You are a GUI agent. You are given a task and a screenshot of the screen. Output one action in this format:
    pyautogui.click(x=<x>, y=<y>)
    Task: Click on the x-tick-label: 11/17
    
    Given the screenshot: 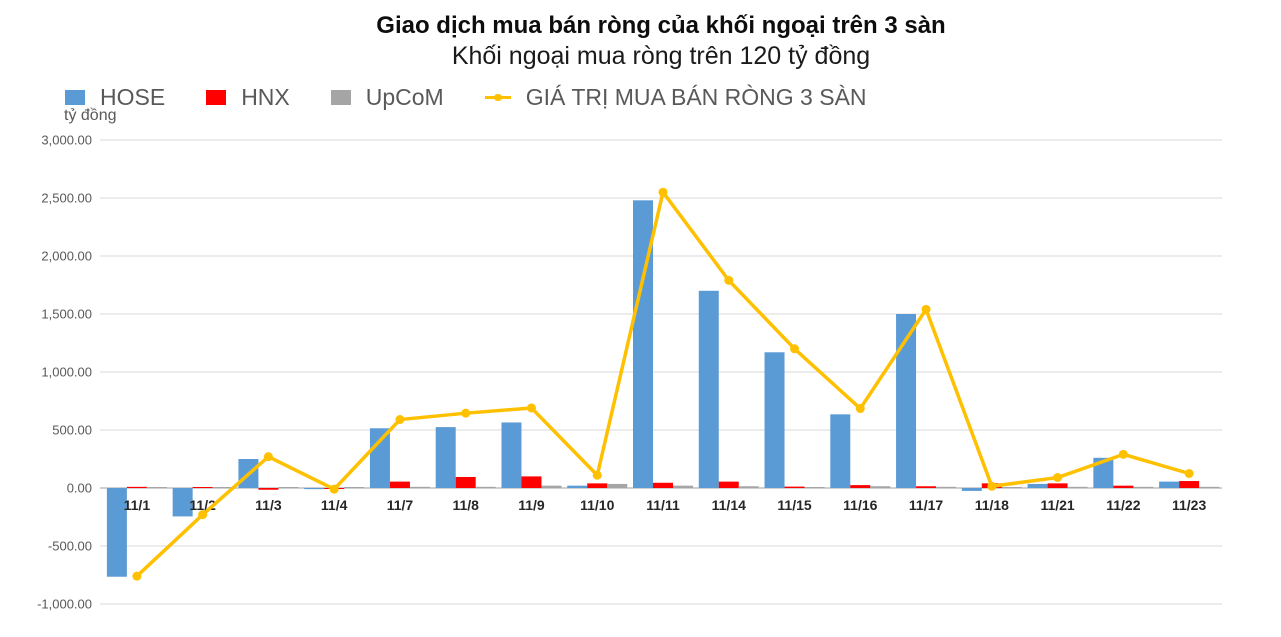 What is the action you would take?
    pyautogui.click(x=926, y=505)
    